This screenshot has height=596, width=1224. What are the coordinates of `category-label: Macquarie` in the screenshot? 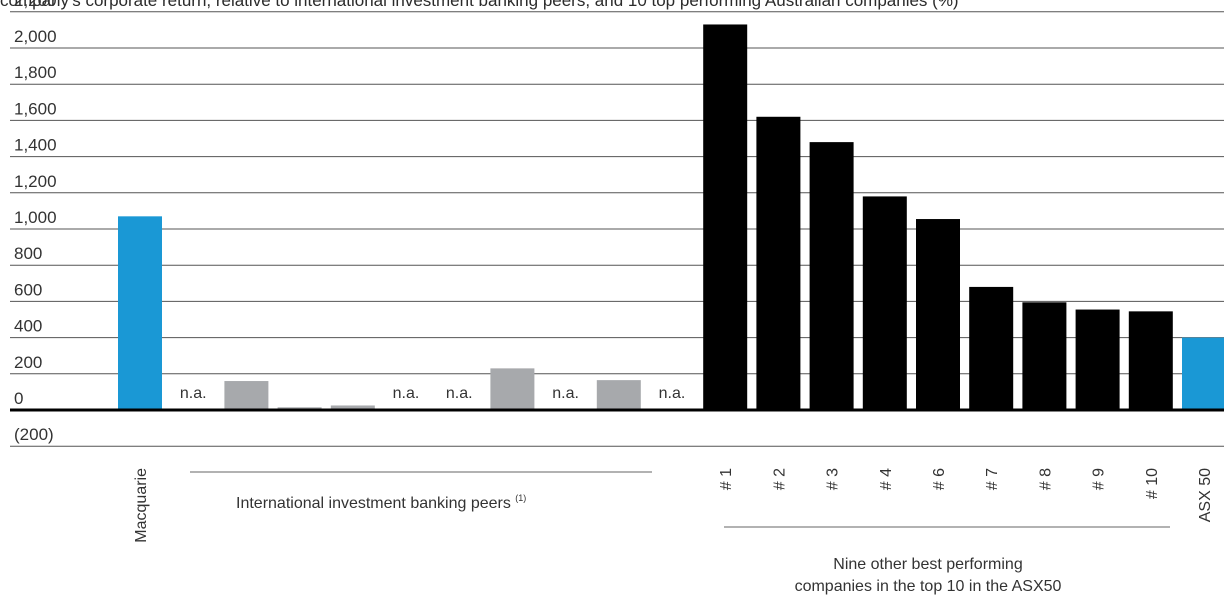 It's located at (141, 505).